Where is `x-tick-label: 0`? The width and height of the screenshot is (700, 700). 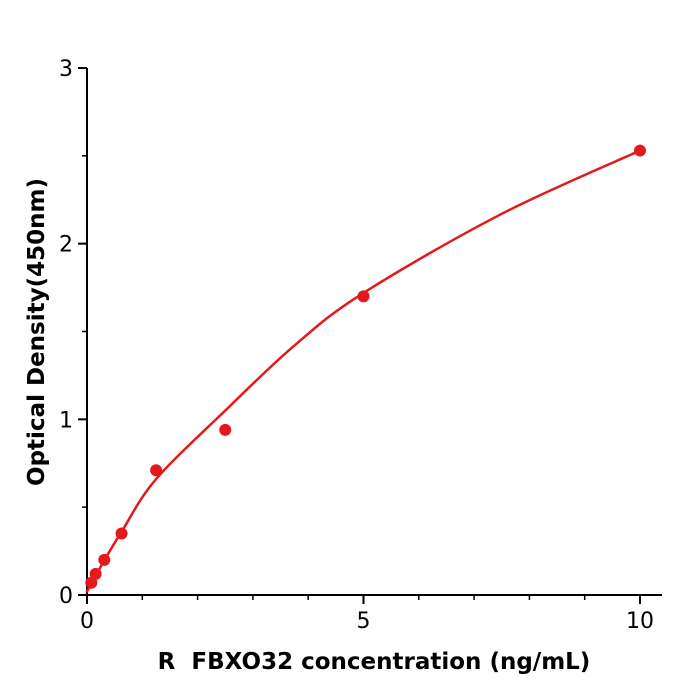
x-tick-label: 0 is located at coordinates (87, 621).